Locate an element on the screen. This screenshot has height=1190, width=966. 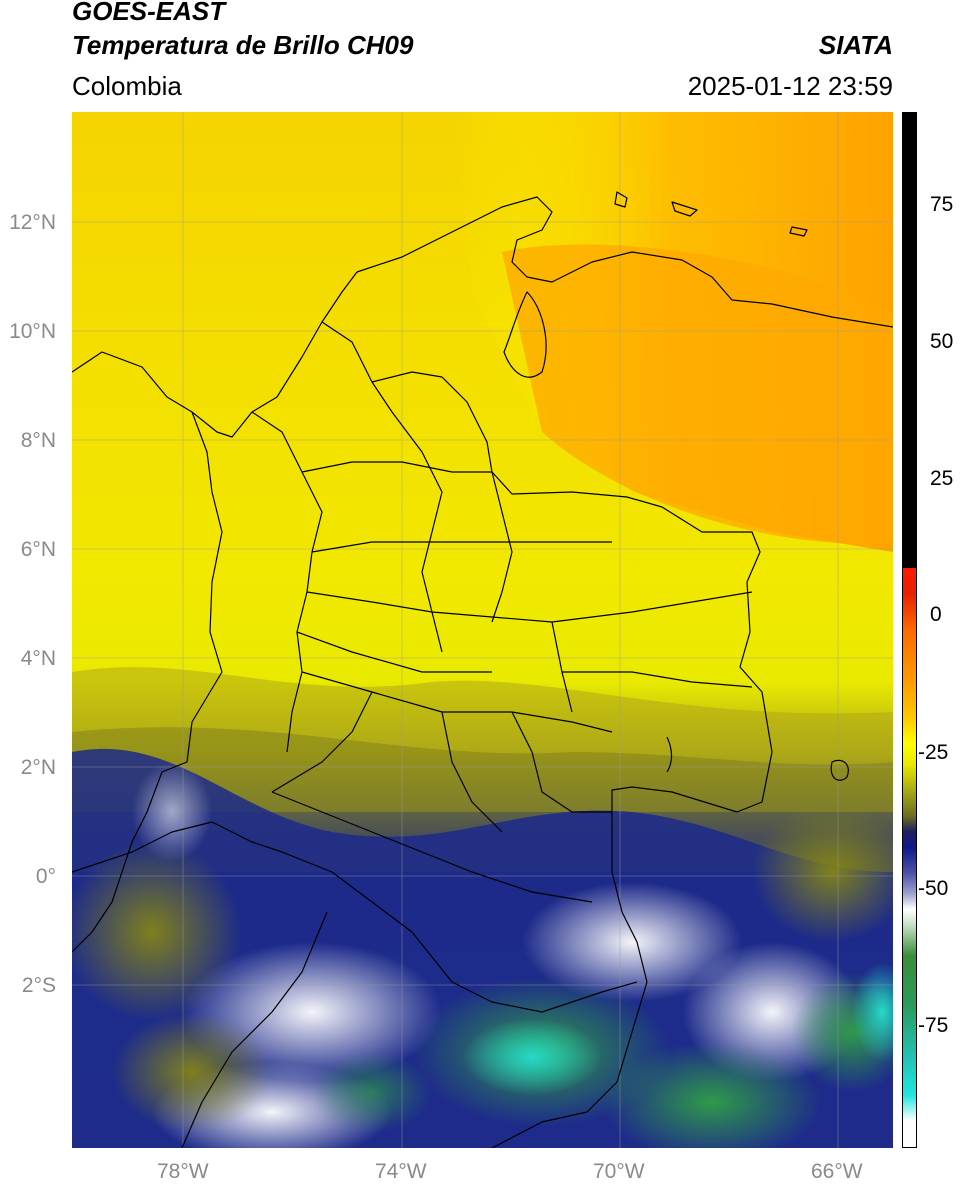
lat-label-2n: 2°N is located at coordinates (38, 767).